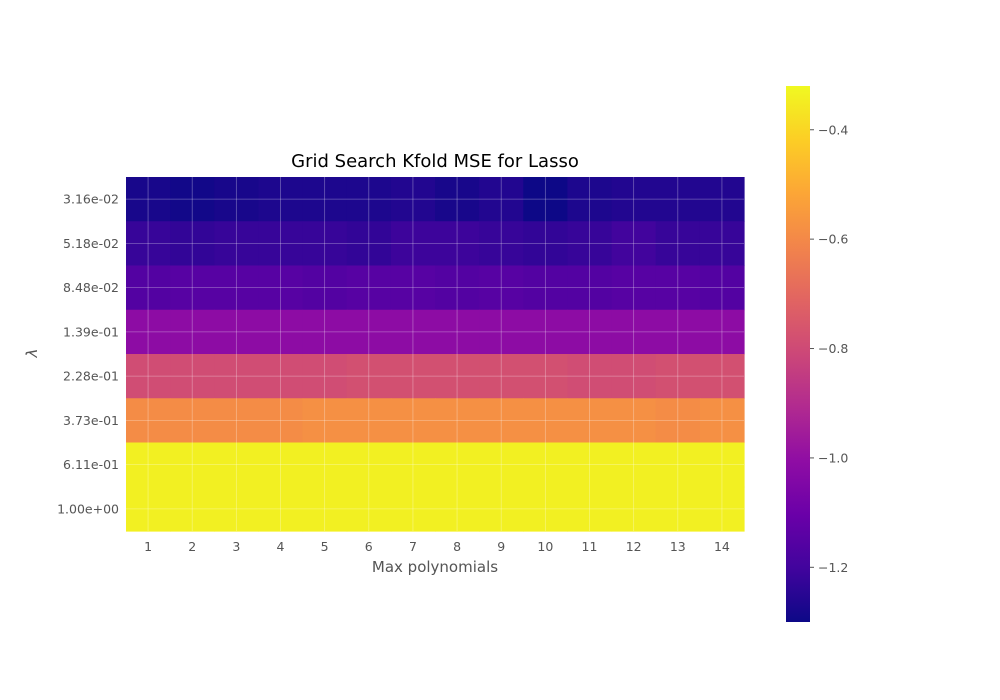  I want to click on x-axis-ticks: 1 2 3 4 5 6 7 8 9 10 11 12 13 14, so click(437, 546).